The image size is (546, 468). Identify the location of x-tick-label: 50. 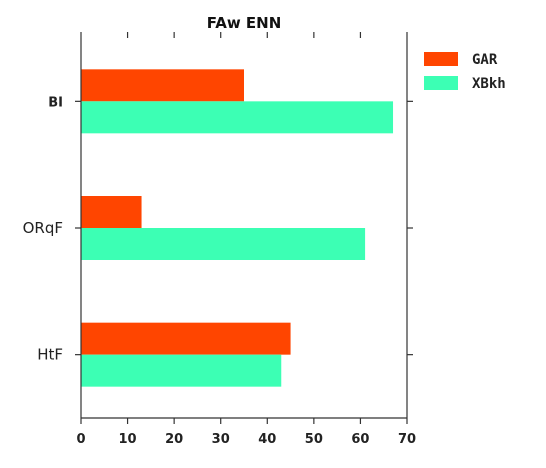
(314, 439).